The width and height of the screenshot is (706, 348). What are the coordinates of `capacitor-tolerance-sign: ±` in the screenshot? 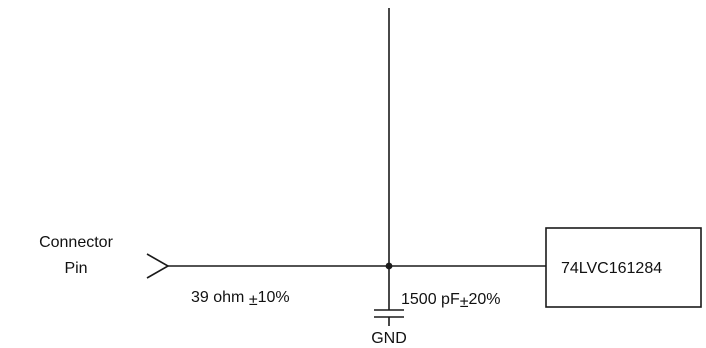 It's located at (464, 302).